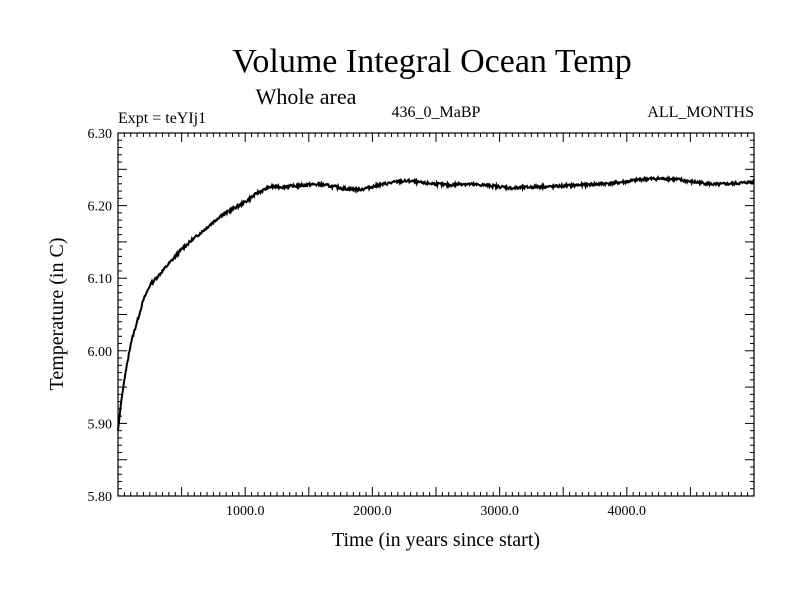 The width and height of the screenshot is (800, 600). What do you see at coordinates (436, 540) in the screenshot?
I see `x-axis-label: Time (in years since start)` at bounding box center [436, 540].